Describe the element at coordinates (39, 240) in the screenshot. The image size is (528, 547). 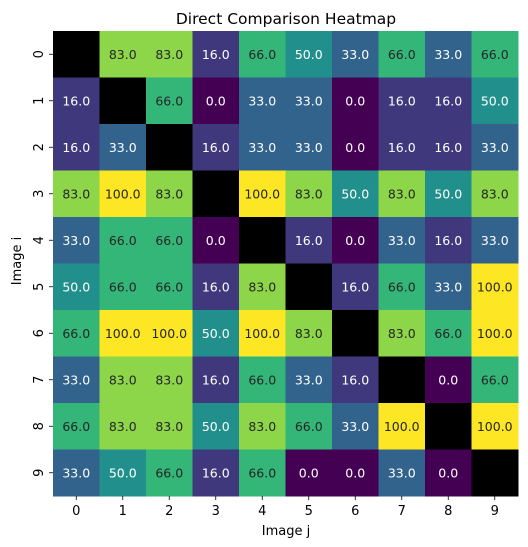
I see `y-tick-label: 4` at that location.